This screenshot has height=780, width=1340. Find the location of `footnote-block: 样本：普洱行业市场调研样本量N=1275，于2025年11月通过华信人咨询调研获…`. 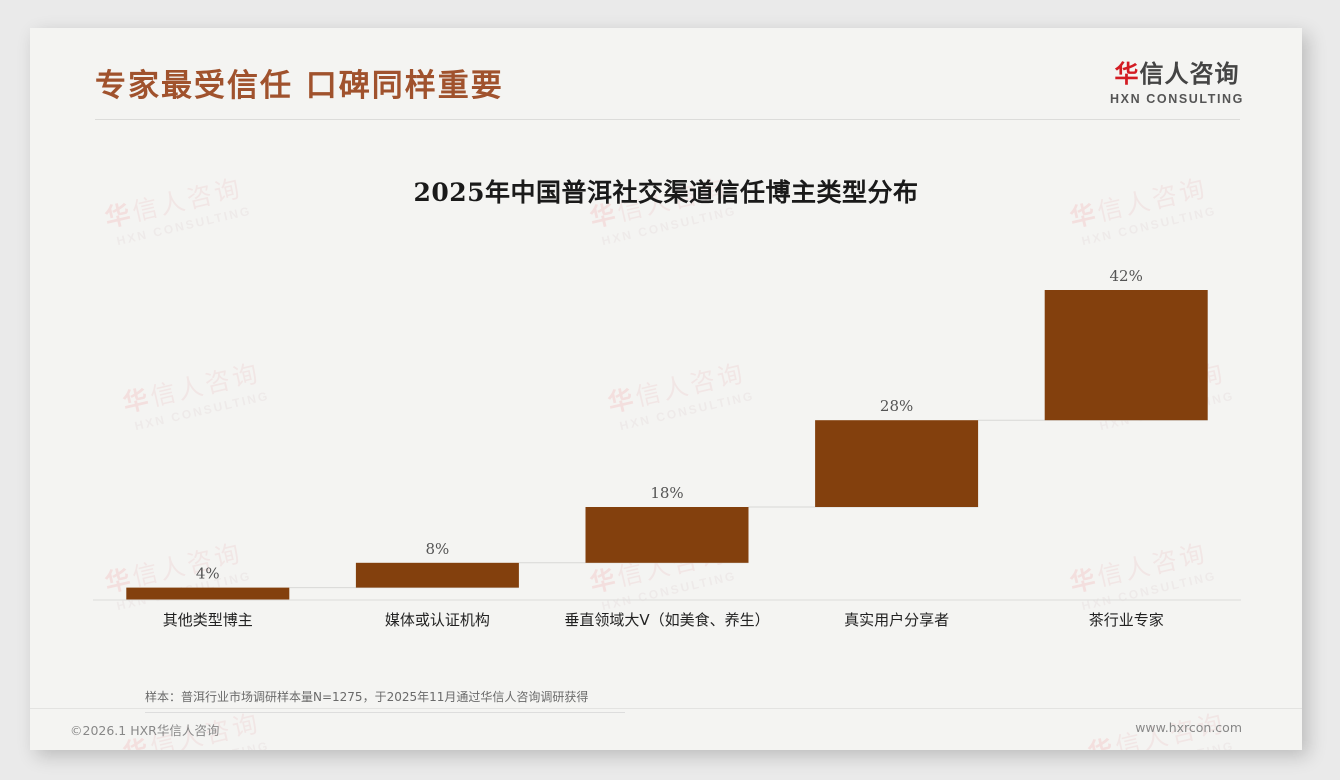

footnote-block: 样本：普洱行业市场调研样本量N=1275，于2025年11月通过华信人咨询调研获… is located at coordinates (670, 700).